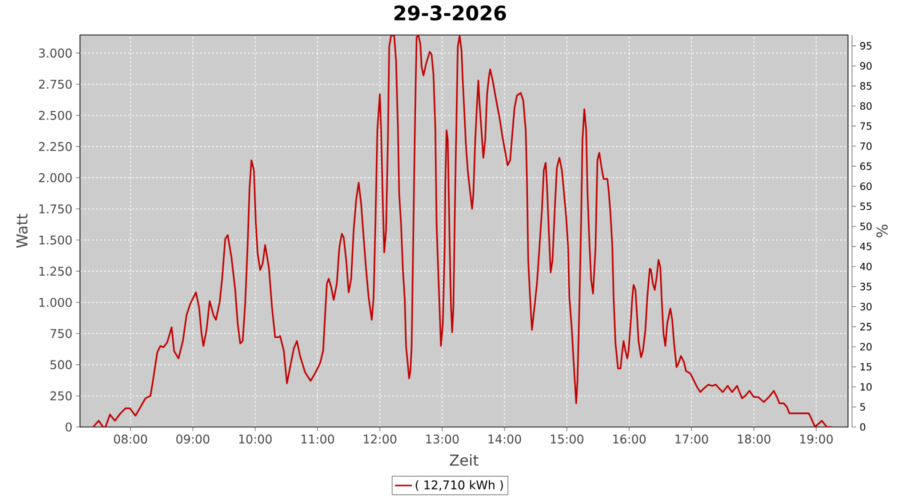 This screenshot has height=500, width=900. What do you see at coordinates (61, 333) in the screenshot?
I see `y-tick-label: 750` at bounding box center [61, 333].